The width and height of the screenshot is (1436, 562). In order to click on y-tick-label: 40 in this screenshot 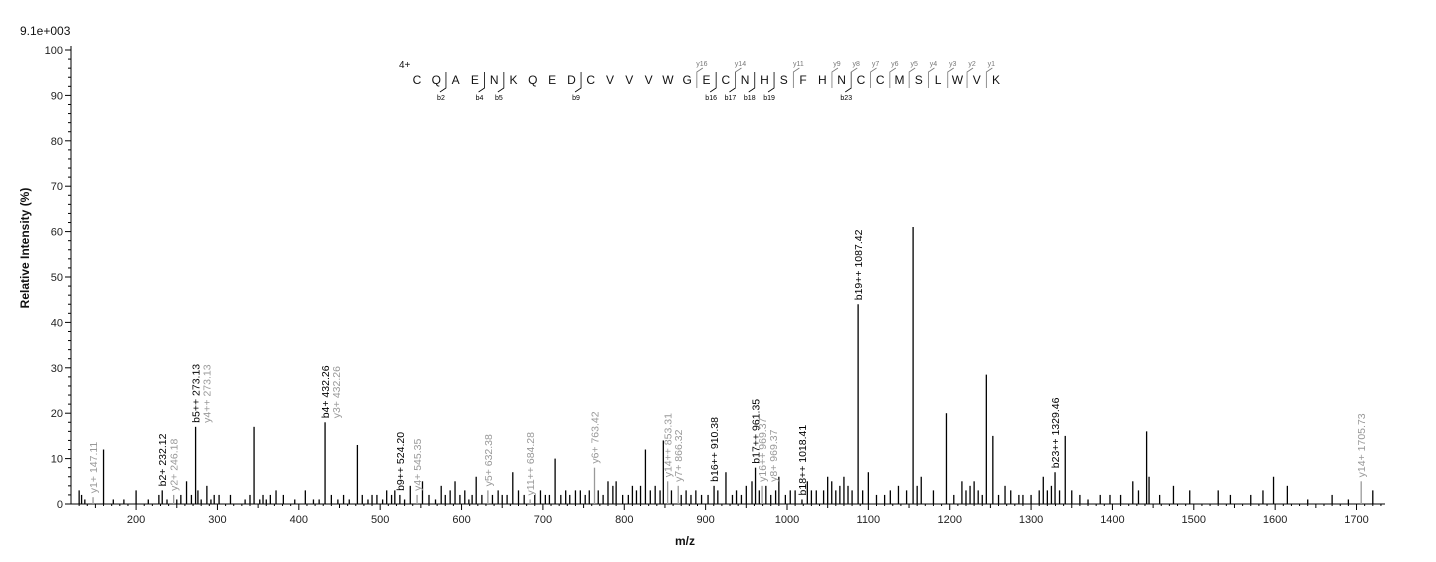, I will do `click(57, 323)`.